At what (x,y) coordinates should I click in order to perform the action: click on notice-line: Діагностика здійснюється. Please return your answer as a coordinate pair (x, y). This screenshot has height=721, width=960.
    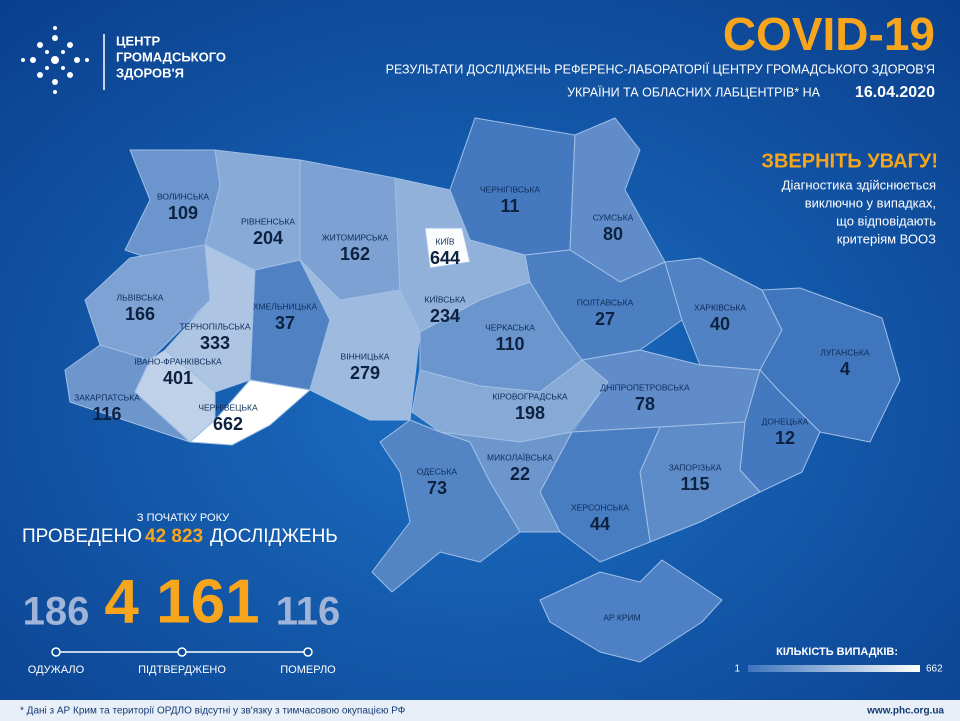
    Looking at the image, I should click on (859, 184).